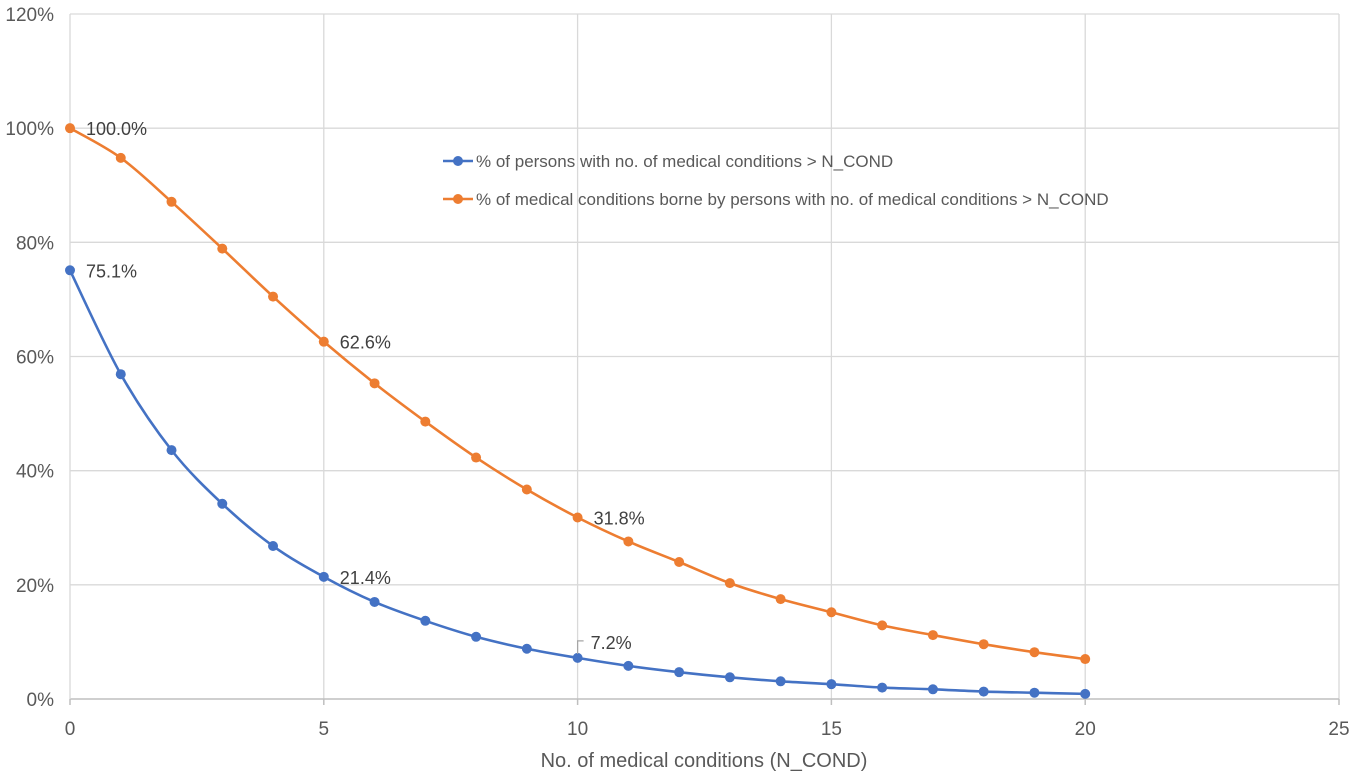 The image size is (1350, 775). Describe the element at coordinates (29, 129) in the screenshot. I see `y-tick-label: 100%` at that location.